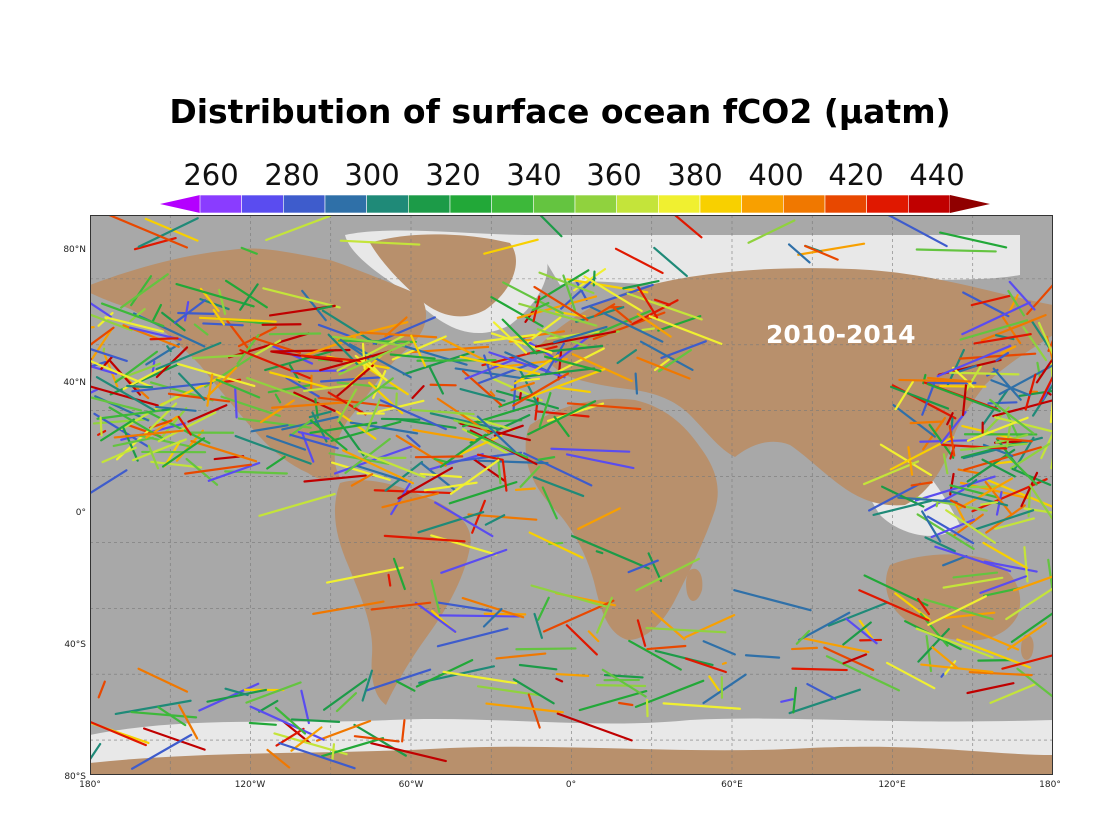 This screenshot has height=840, width=1120. I want to click on colorbar-label: 260, so click(211, 175).